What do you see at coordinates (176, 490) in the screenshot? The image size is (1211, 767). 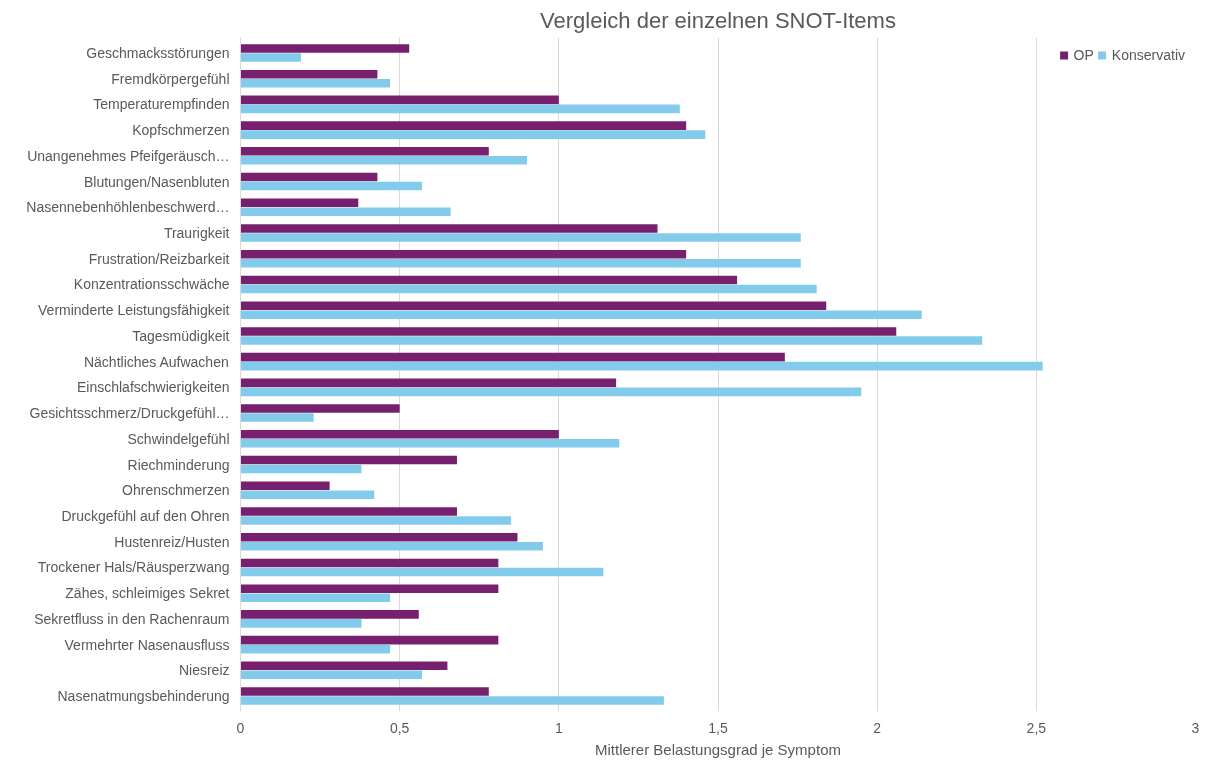 I see `y-tick-label: Ohrenschmerzen` at bounding box center [176, 490].